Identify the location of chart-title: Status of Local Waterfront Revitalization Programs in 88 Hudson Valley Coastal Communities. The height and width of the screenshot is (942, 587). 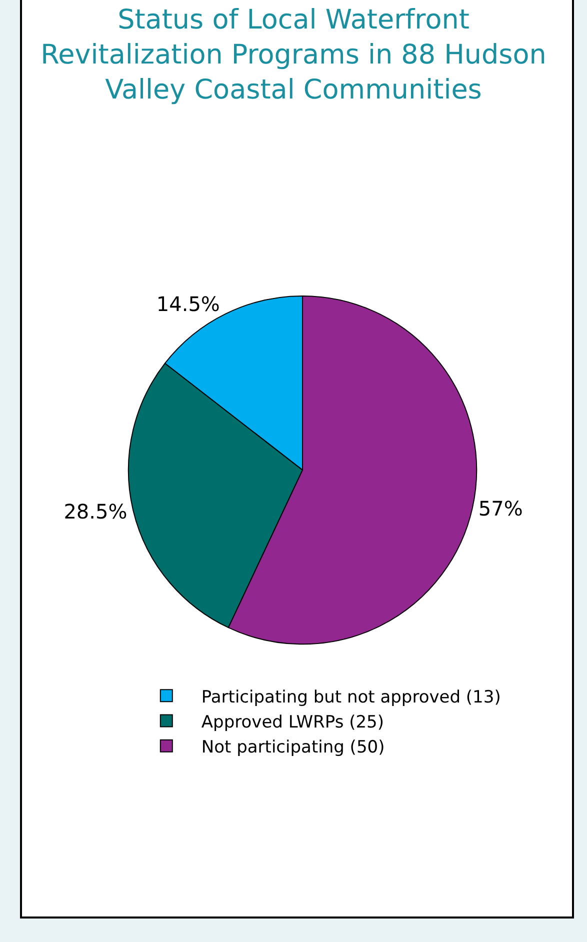
(293, 55).